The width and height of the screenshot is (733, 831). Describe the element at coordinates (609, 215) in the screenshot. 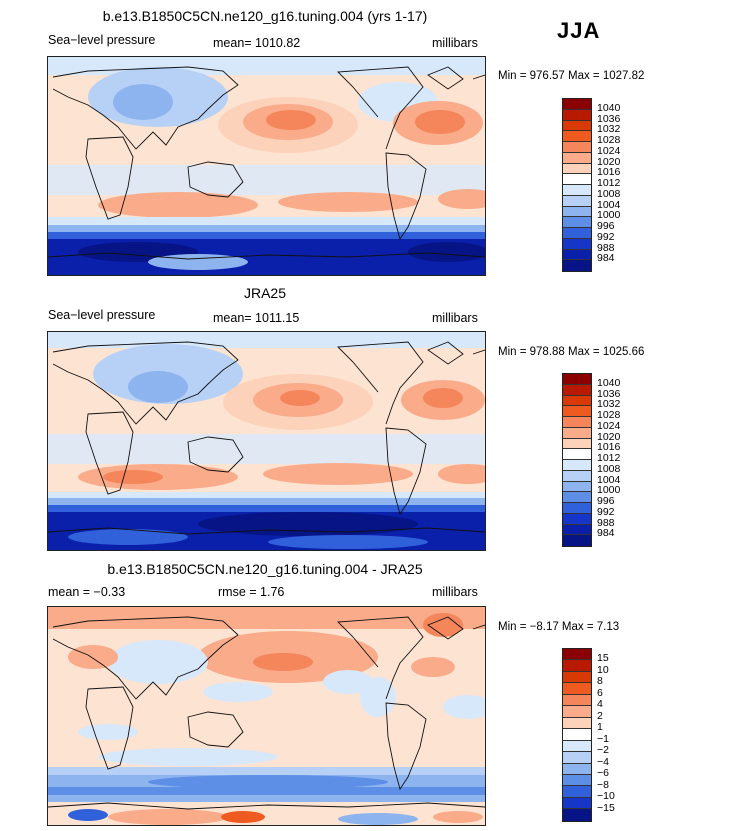

I see `colorbar-label: 1000` at that location.